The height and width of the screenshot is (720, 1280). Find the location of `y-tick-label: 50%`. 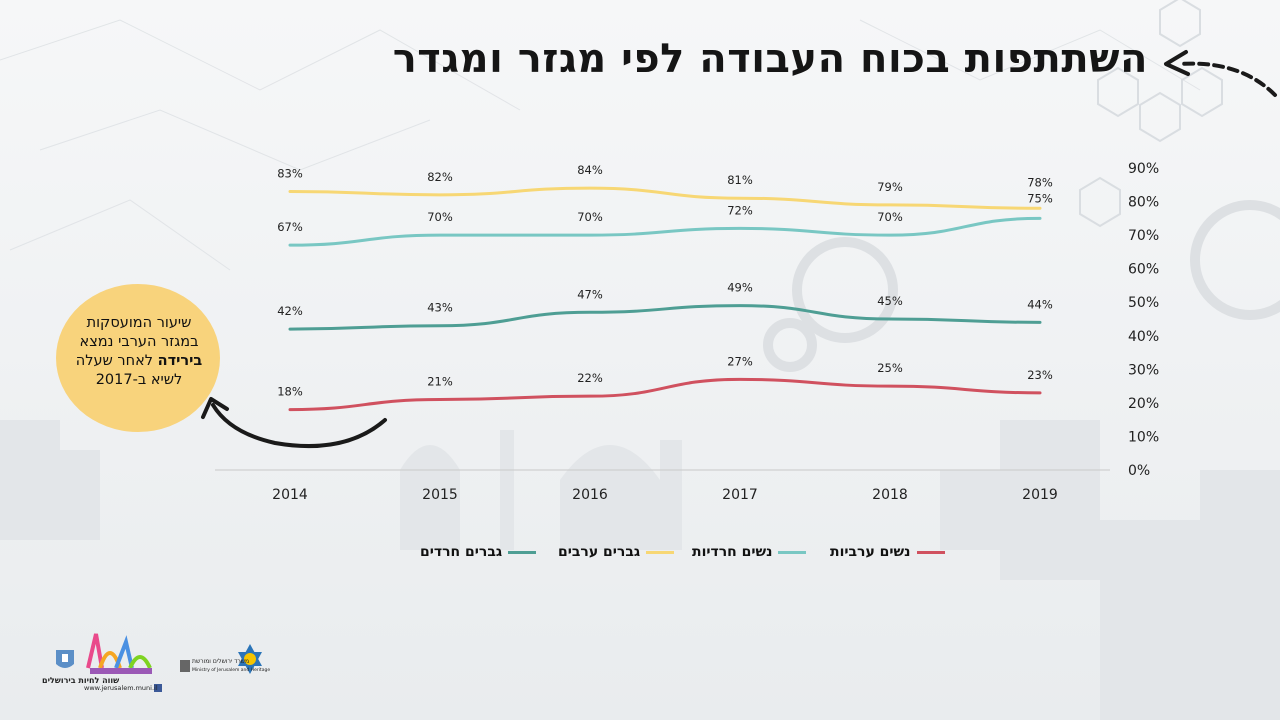

y-tick-label: 50% is located at coordinates (1143, 303).